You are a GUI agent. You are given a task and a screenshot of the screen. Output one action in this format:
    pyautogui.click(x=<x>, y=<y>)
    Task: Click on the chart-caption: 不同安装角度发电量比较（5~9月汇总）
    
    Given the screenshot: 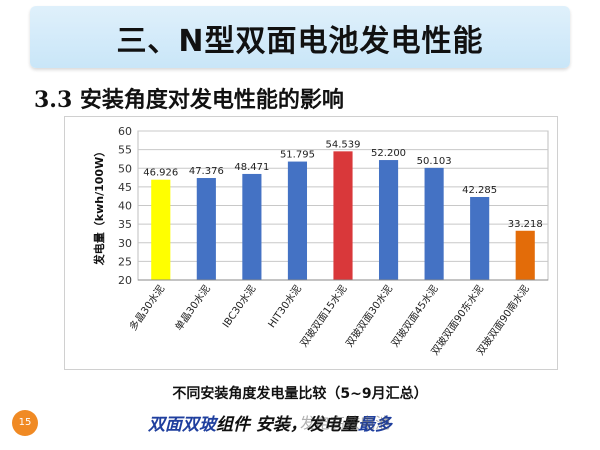 What is the action you would take?
    pyautogui.click(x=300, y=394)
    